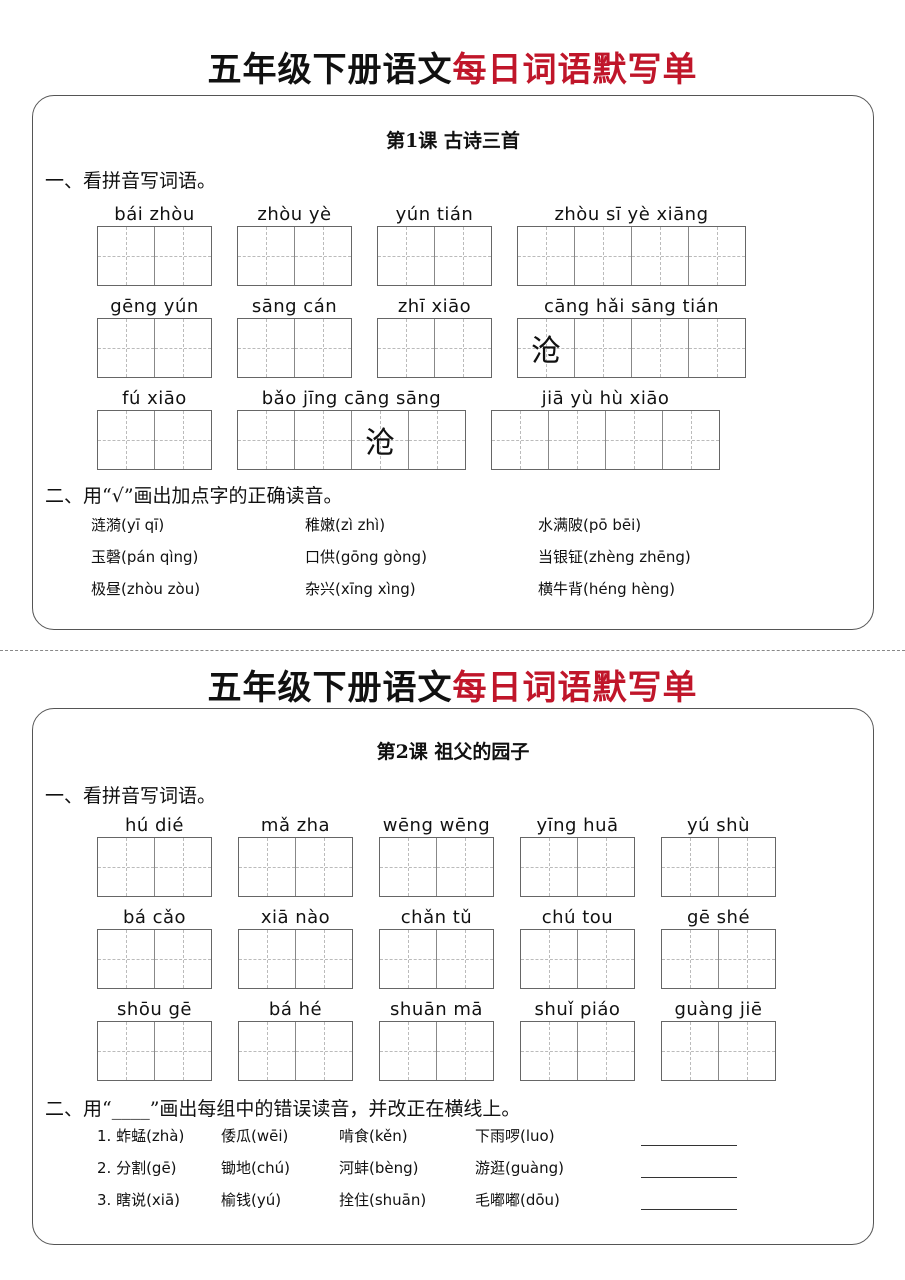  What do you see at coordinates (146, 589) in the screenshot?
I see `reading-item: 极昼(zhòu zòu)` at bounding box center [146, 589].